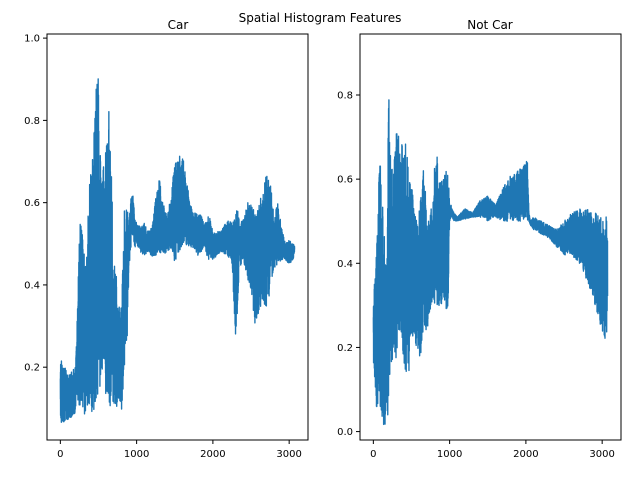  Describe the element at coordinates (345, 432) in the screenshot. I see `ytick-label: 0.0` at that location.